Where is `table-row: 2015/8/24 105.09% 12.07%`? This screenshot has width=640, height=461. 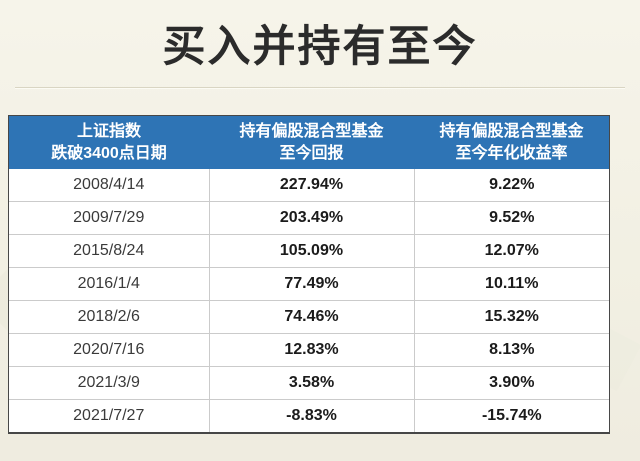
table-row: 2015/8/24 105.09% 12.07% is located at coordinates (309, 251).